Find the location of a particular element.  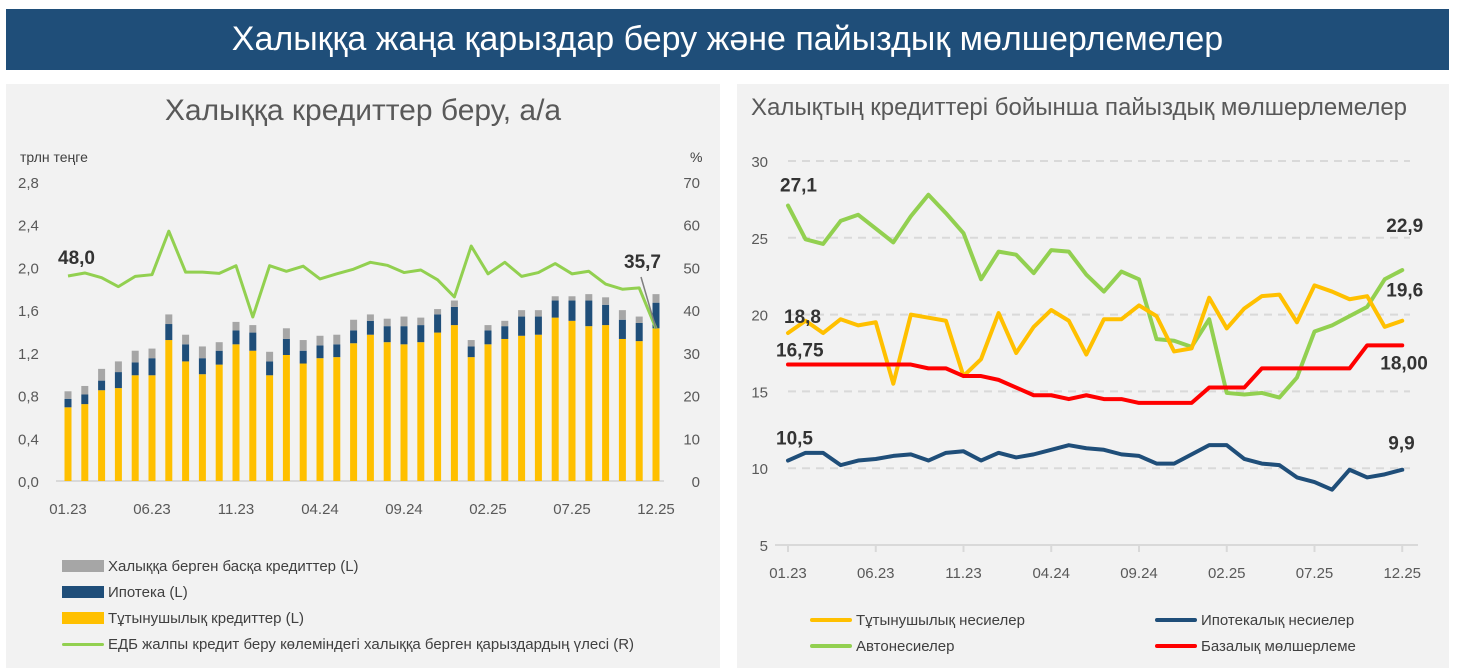

legend-label: Автонесиелер is located at coordinates (905, 646).